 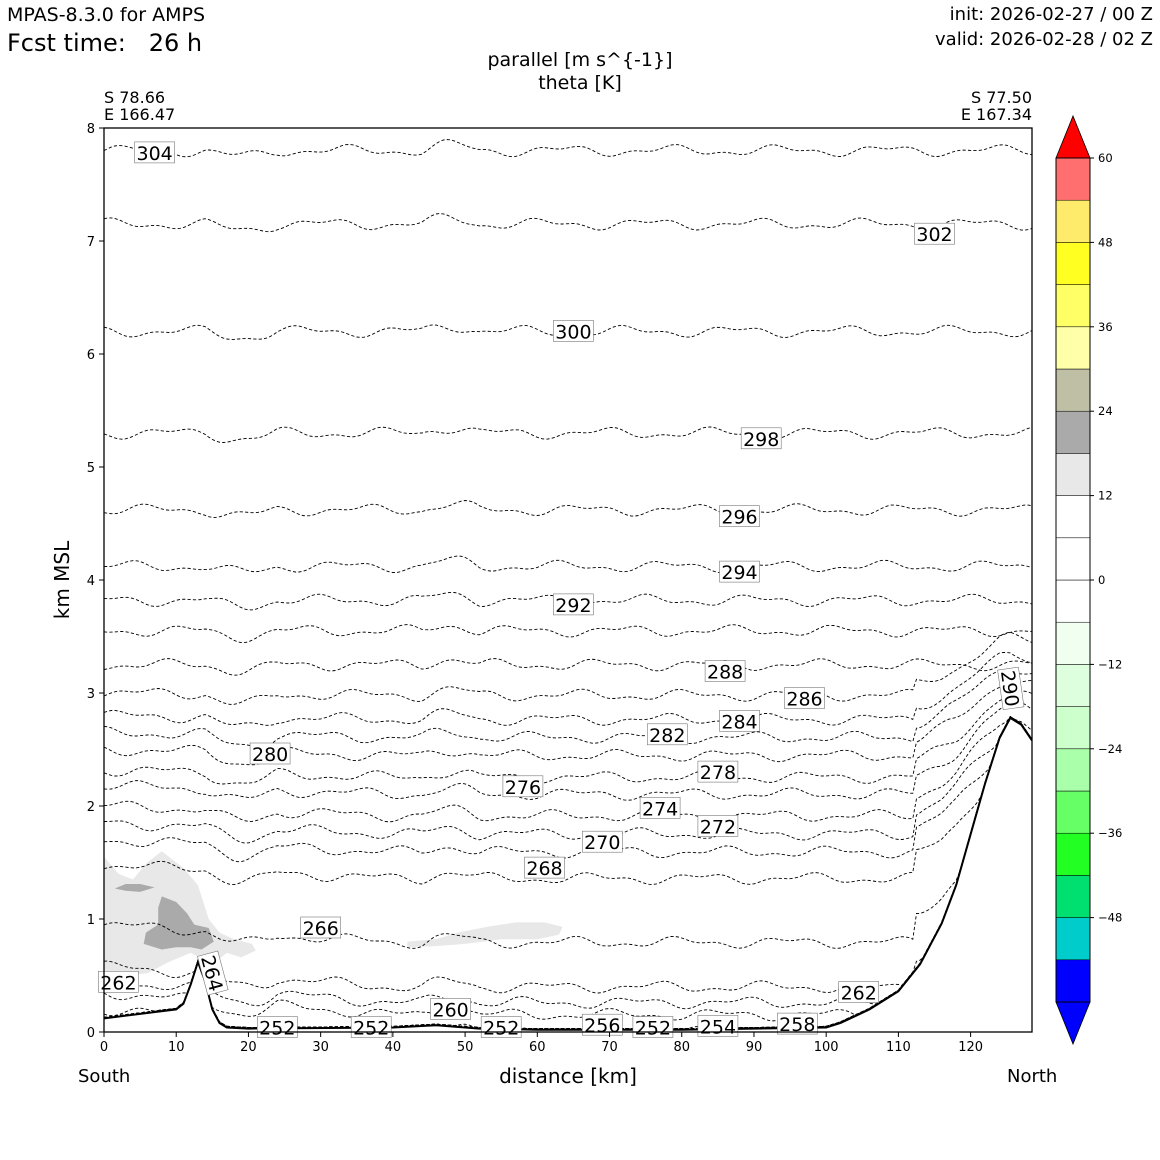 I want to click on contour-label-text: 278, so click(x=718, y=773).